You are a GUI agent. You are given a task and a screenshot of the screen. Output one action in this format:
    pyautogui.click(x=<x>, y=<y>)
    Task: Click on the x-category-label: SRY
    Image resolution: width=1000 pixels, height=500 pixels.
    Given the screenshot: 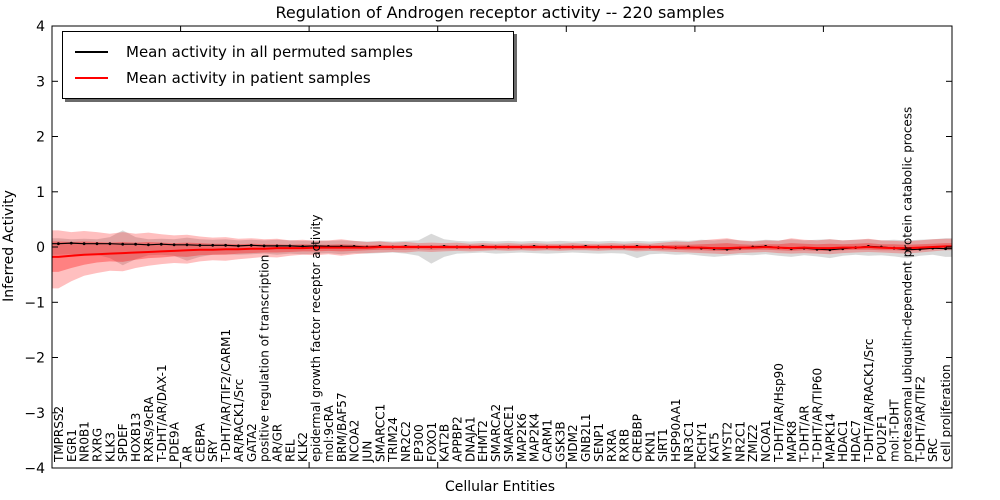 What is the action you would take?
    pyautogui.click(x=213, y=450)
    